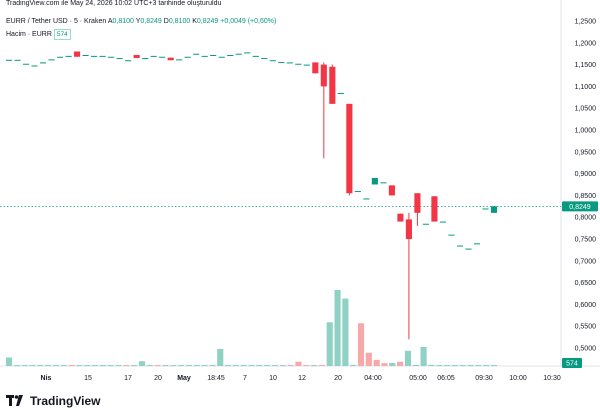 The width and height of the screenshot is (600, 417). What do you see at coordinates (586, 240) in the screenshot?
I see `y-tick-label: 0,7500` at bounding box center [586, 240].